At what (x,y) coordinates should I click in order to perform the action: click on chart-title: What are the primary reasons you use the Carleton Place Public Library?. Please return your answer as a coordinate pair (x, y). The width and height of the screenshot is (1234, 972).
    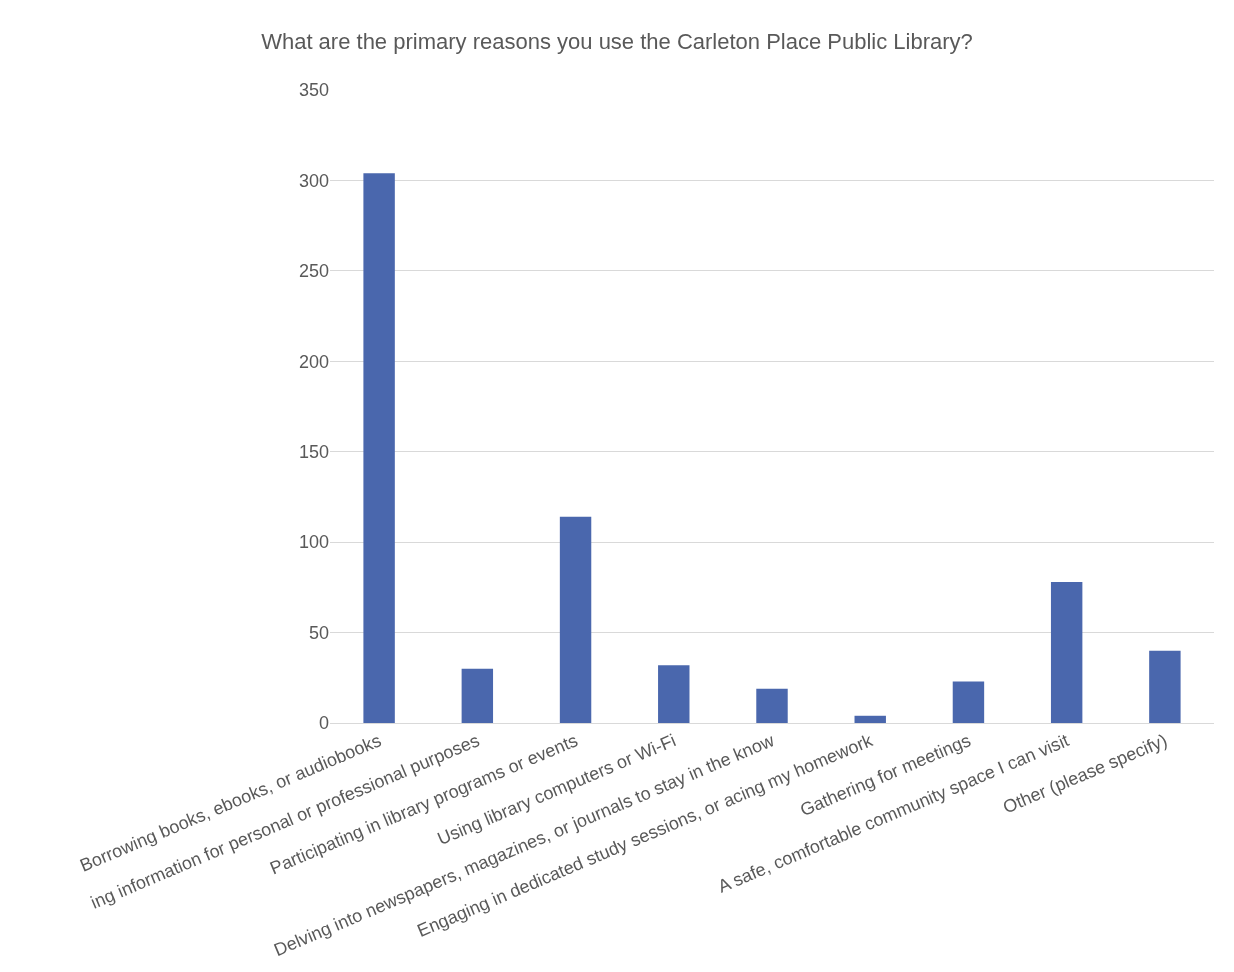
    Looking at the image, I should click on (617, 42).